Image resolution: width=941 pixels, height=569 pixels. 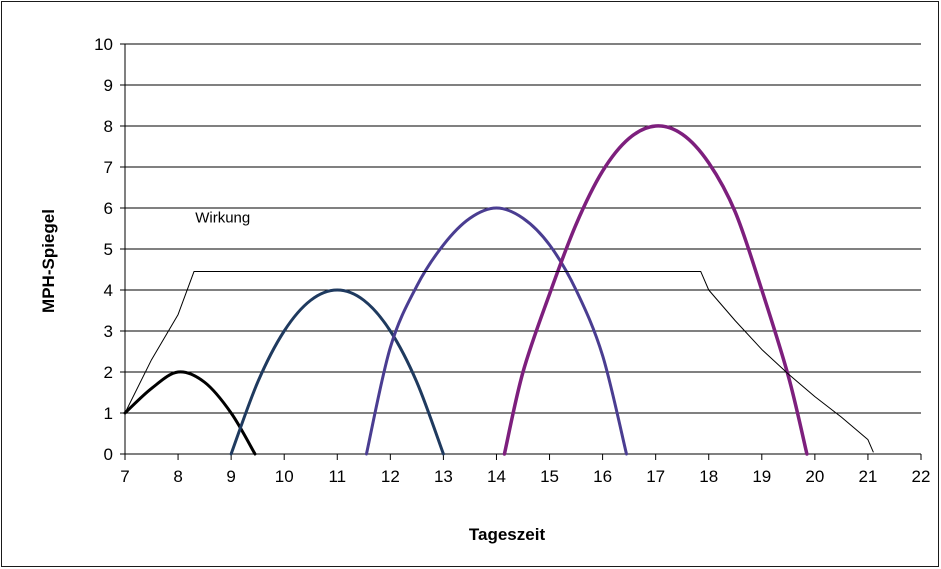 I want to click on y-tick-label-3: 3, so click(x=108, y=331).